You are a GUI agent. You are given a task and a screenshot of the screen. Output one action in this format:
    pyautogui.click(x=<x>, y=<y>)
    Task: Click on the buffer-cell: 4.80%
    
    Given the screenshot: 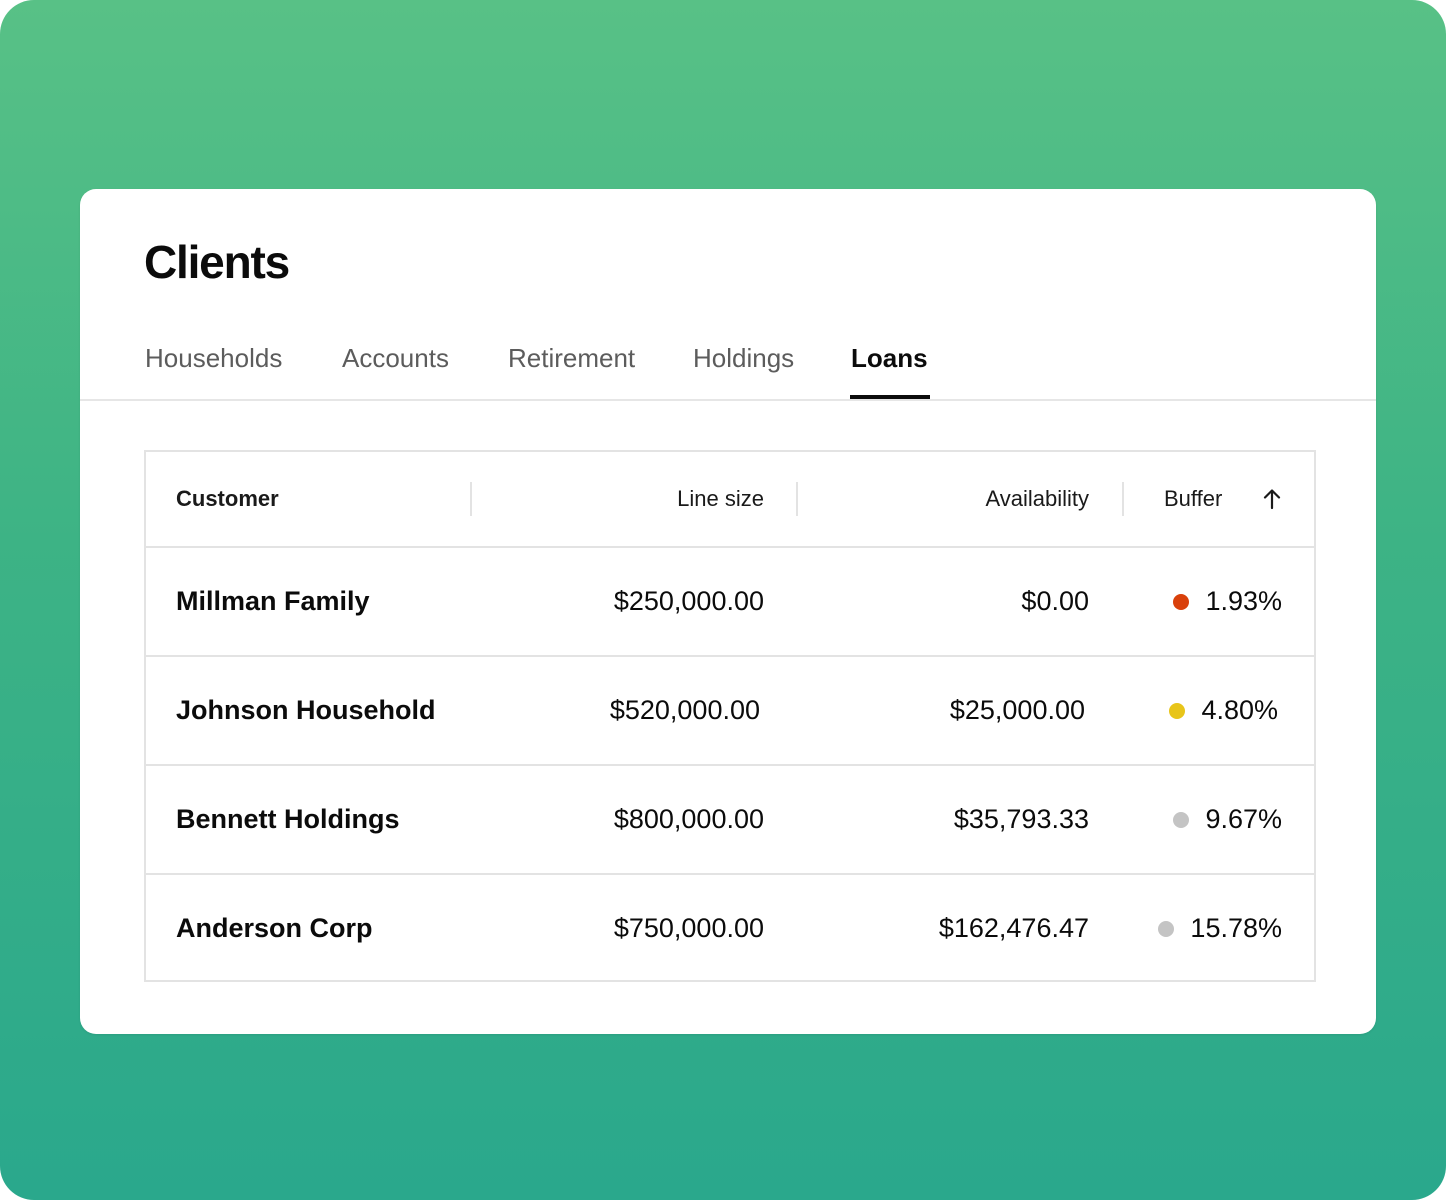 What is the action you would take?
    pyautogui.click(x=1205, y=710)
    